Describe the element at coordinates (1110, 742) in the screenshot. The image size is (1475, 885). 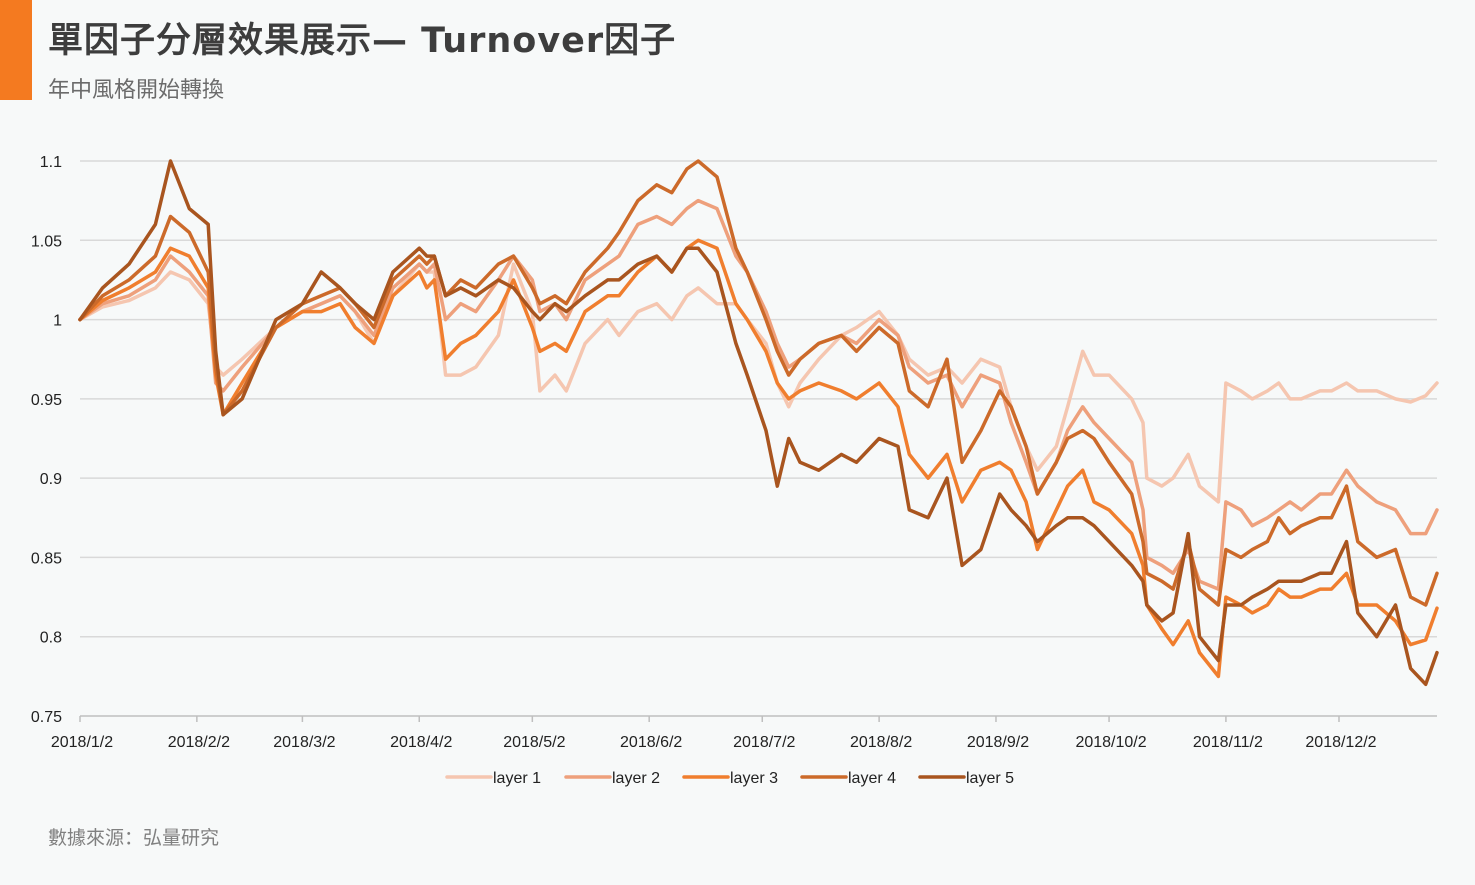
I see `x-tick-label: 2018/10/2` at that location.